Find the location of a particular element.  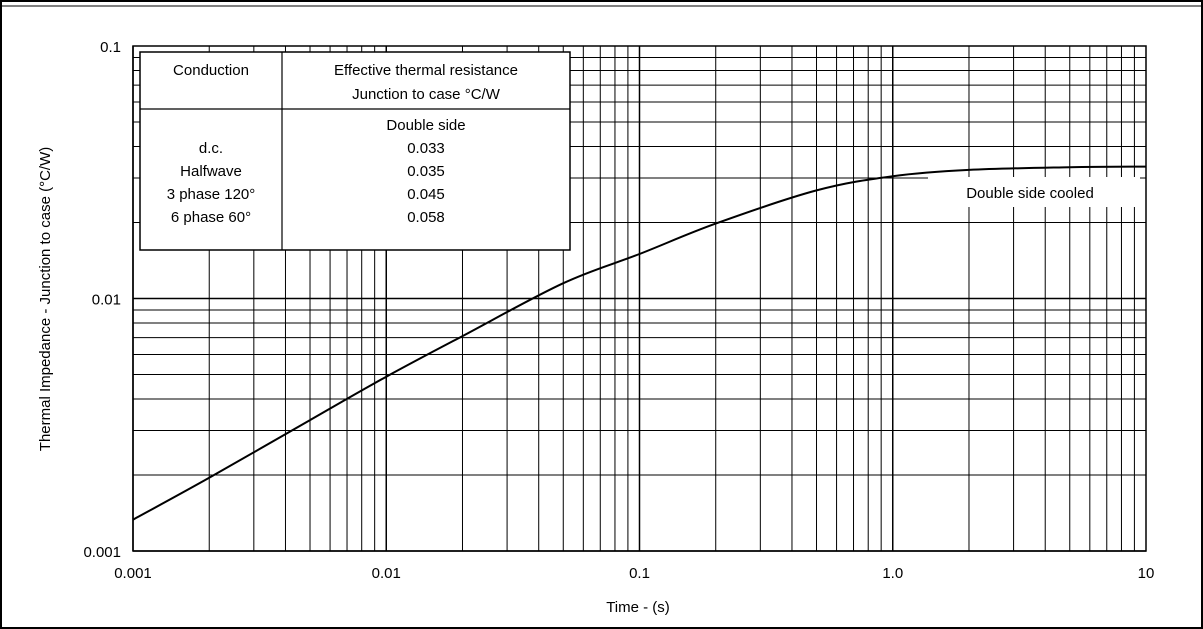

y-tick-label: 0.001 is located at coordinates (102, 552).